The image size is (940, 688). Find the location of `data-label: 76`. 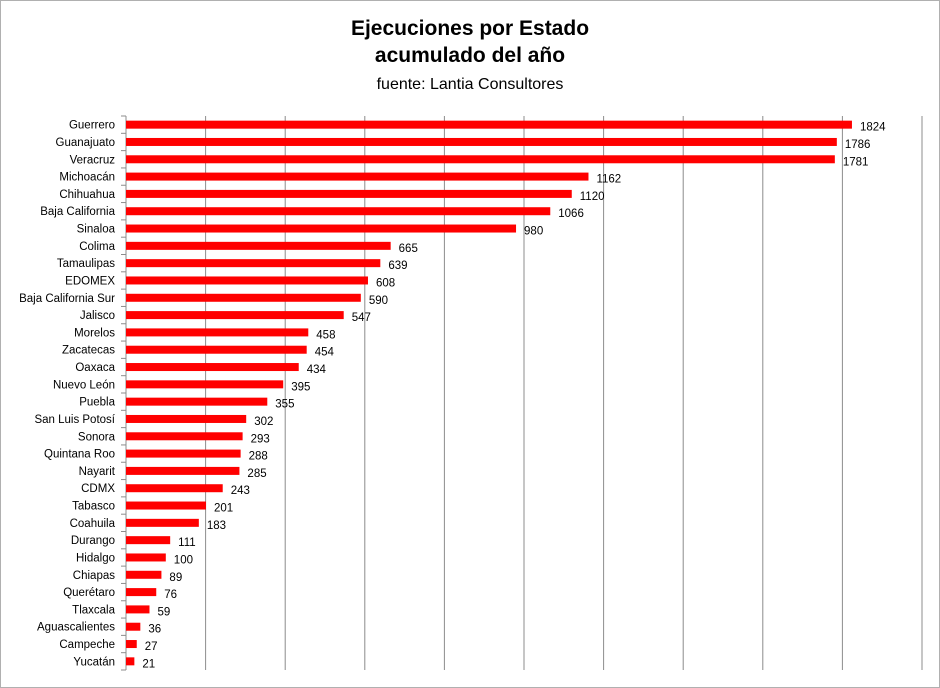

data-label: 76 is located at coordinates (170, 595).